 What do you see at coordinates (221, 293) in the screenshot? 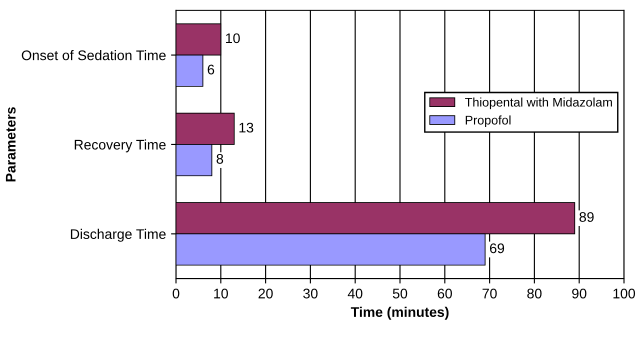
I see `x-tick-label: 10` at bounding box center [221, 293].